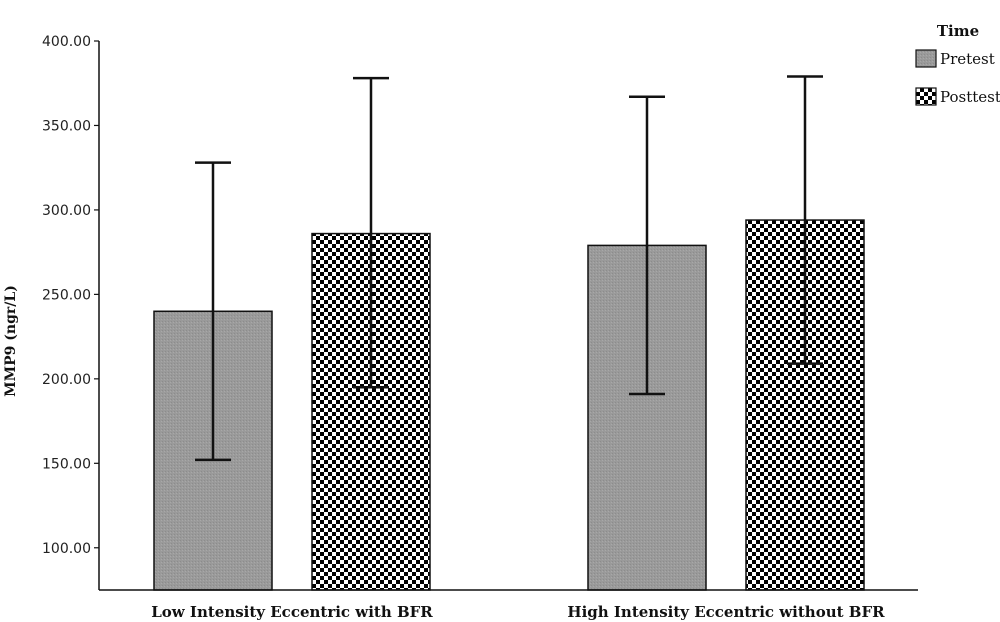 The image size is (1000, 622). Describe the element at coordinates (726, 612) in the screenshot. I see `x-category-label: High Intensity Eccentric without BFR` at that location.